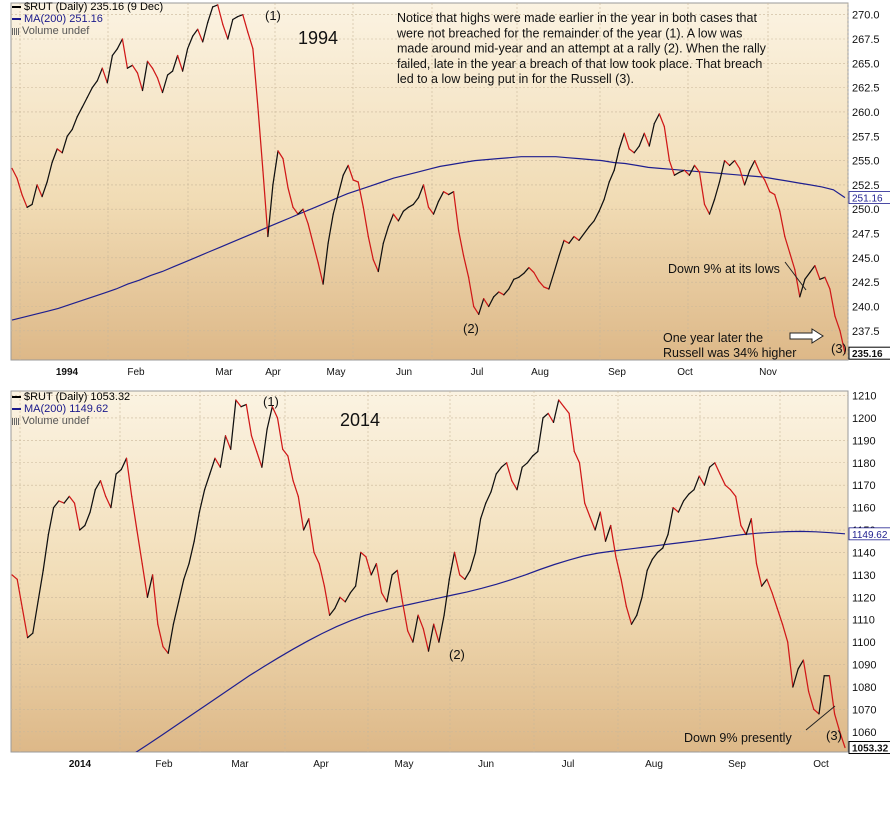 The image size is (890, 826). I want to click on month-label: Apr, so click(273, 372).